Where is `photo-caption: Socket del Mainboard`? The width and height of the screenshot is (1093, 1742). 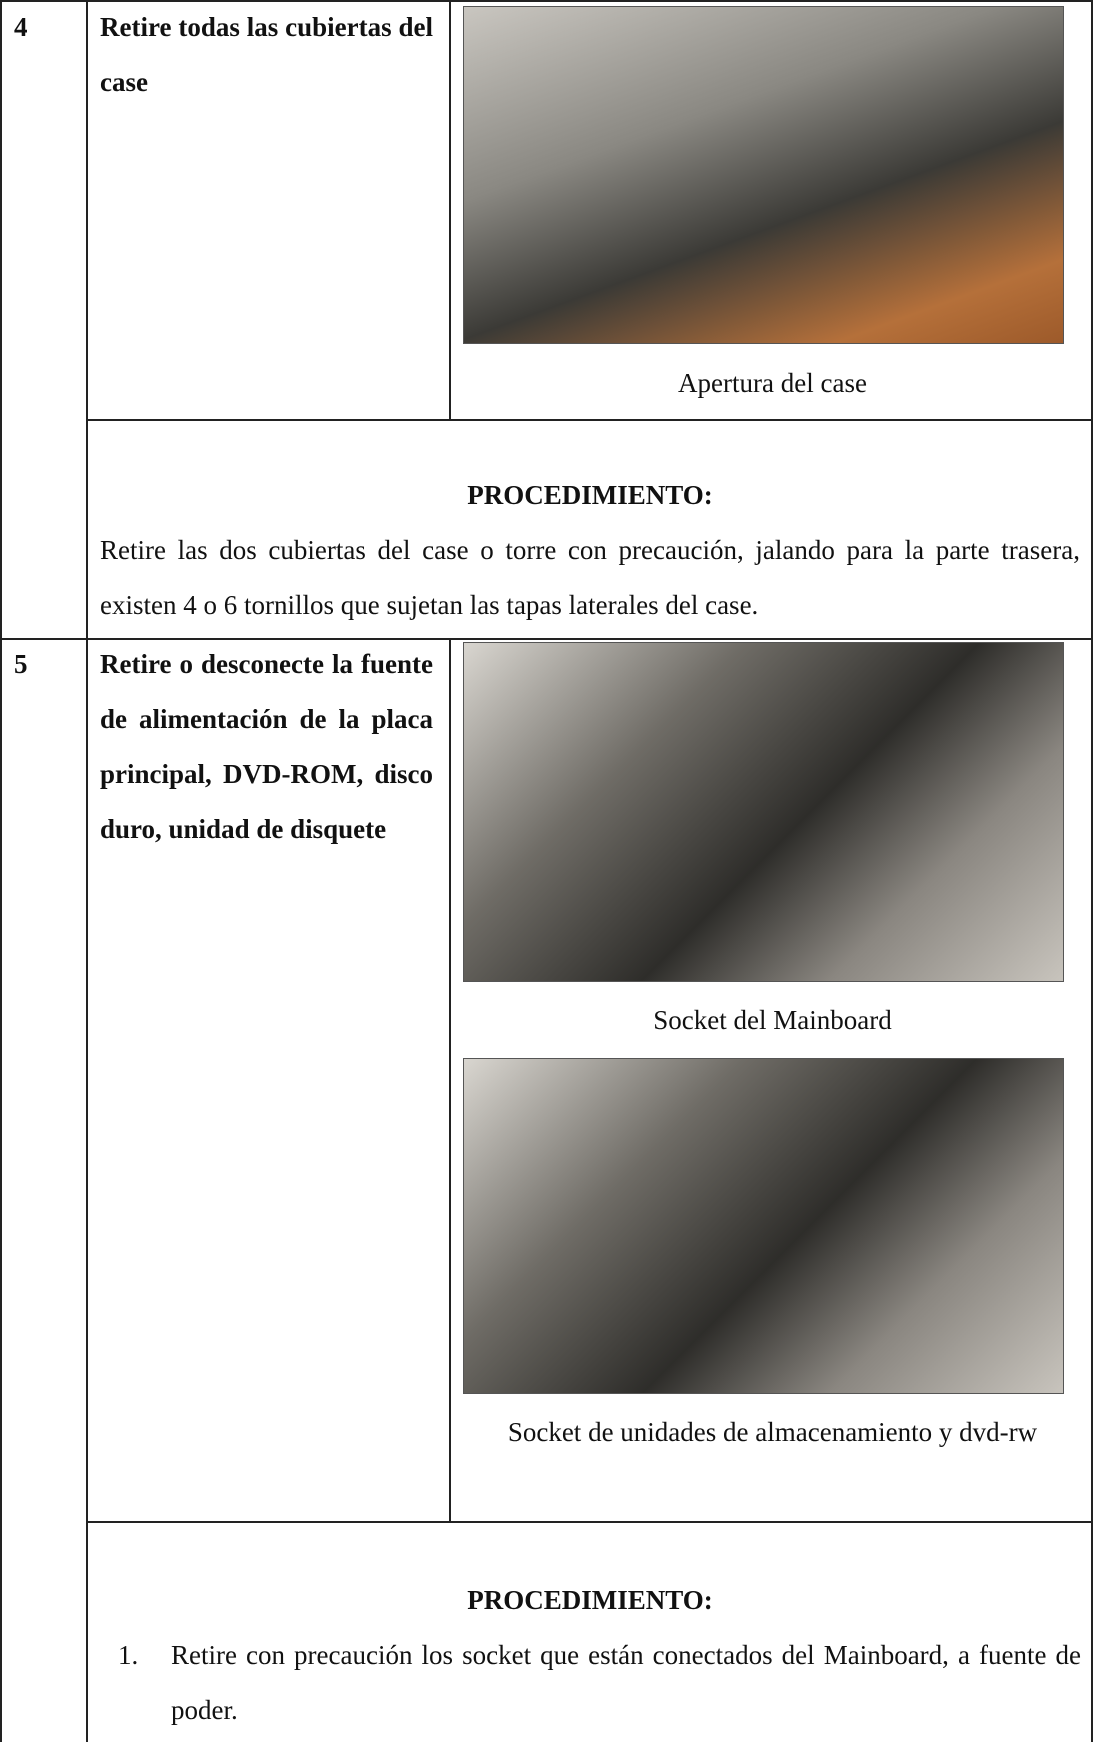
photo-caption: Socket del Mainboard is located at coordinates (772, 1020).